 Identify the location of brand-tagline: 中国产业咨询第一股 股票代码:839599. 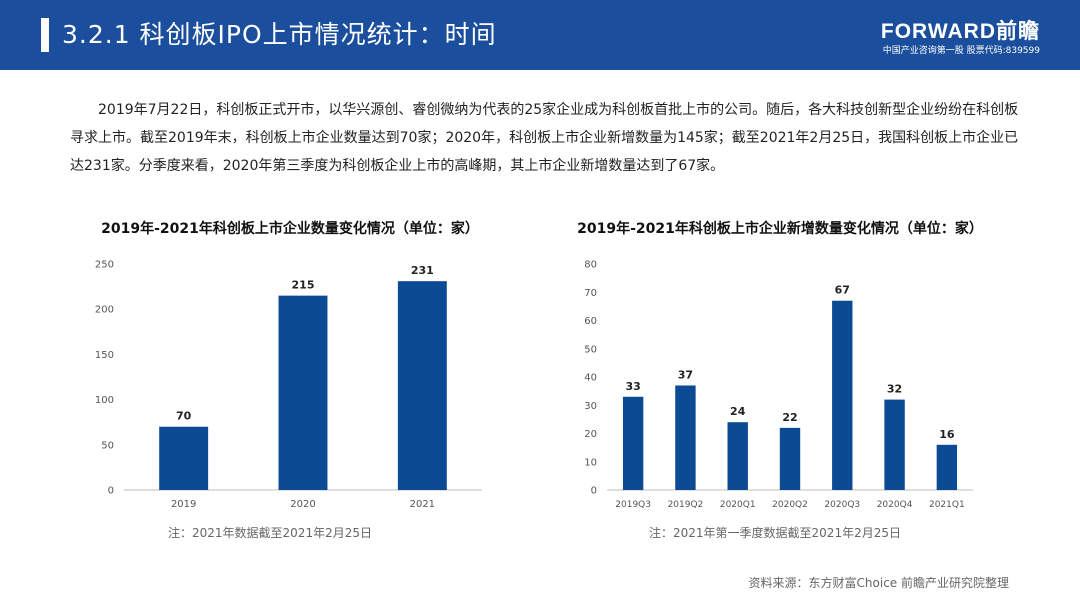
(961, 51).